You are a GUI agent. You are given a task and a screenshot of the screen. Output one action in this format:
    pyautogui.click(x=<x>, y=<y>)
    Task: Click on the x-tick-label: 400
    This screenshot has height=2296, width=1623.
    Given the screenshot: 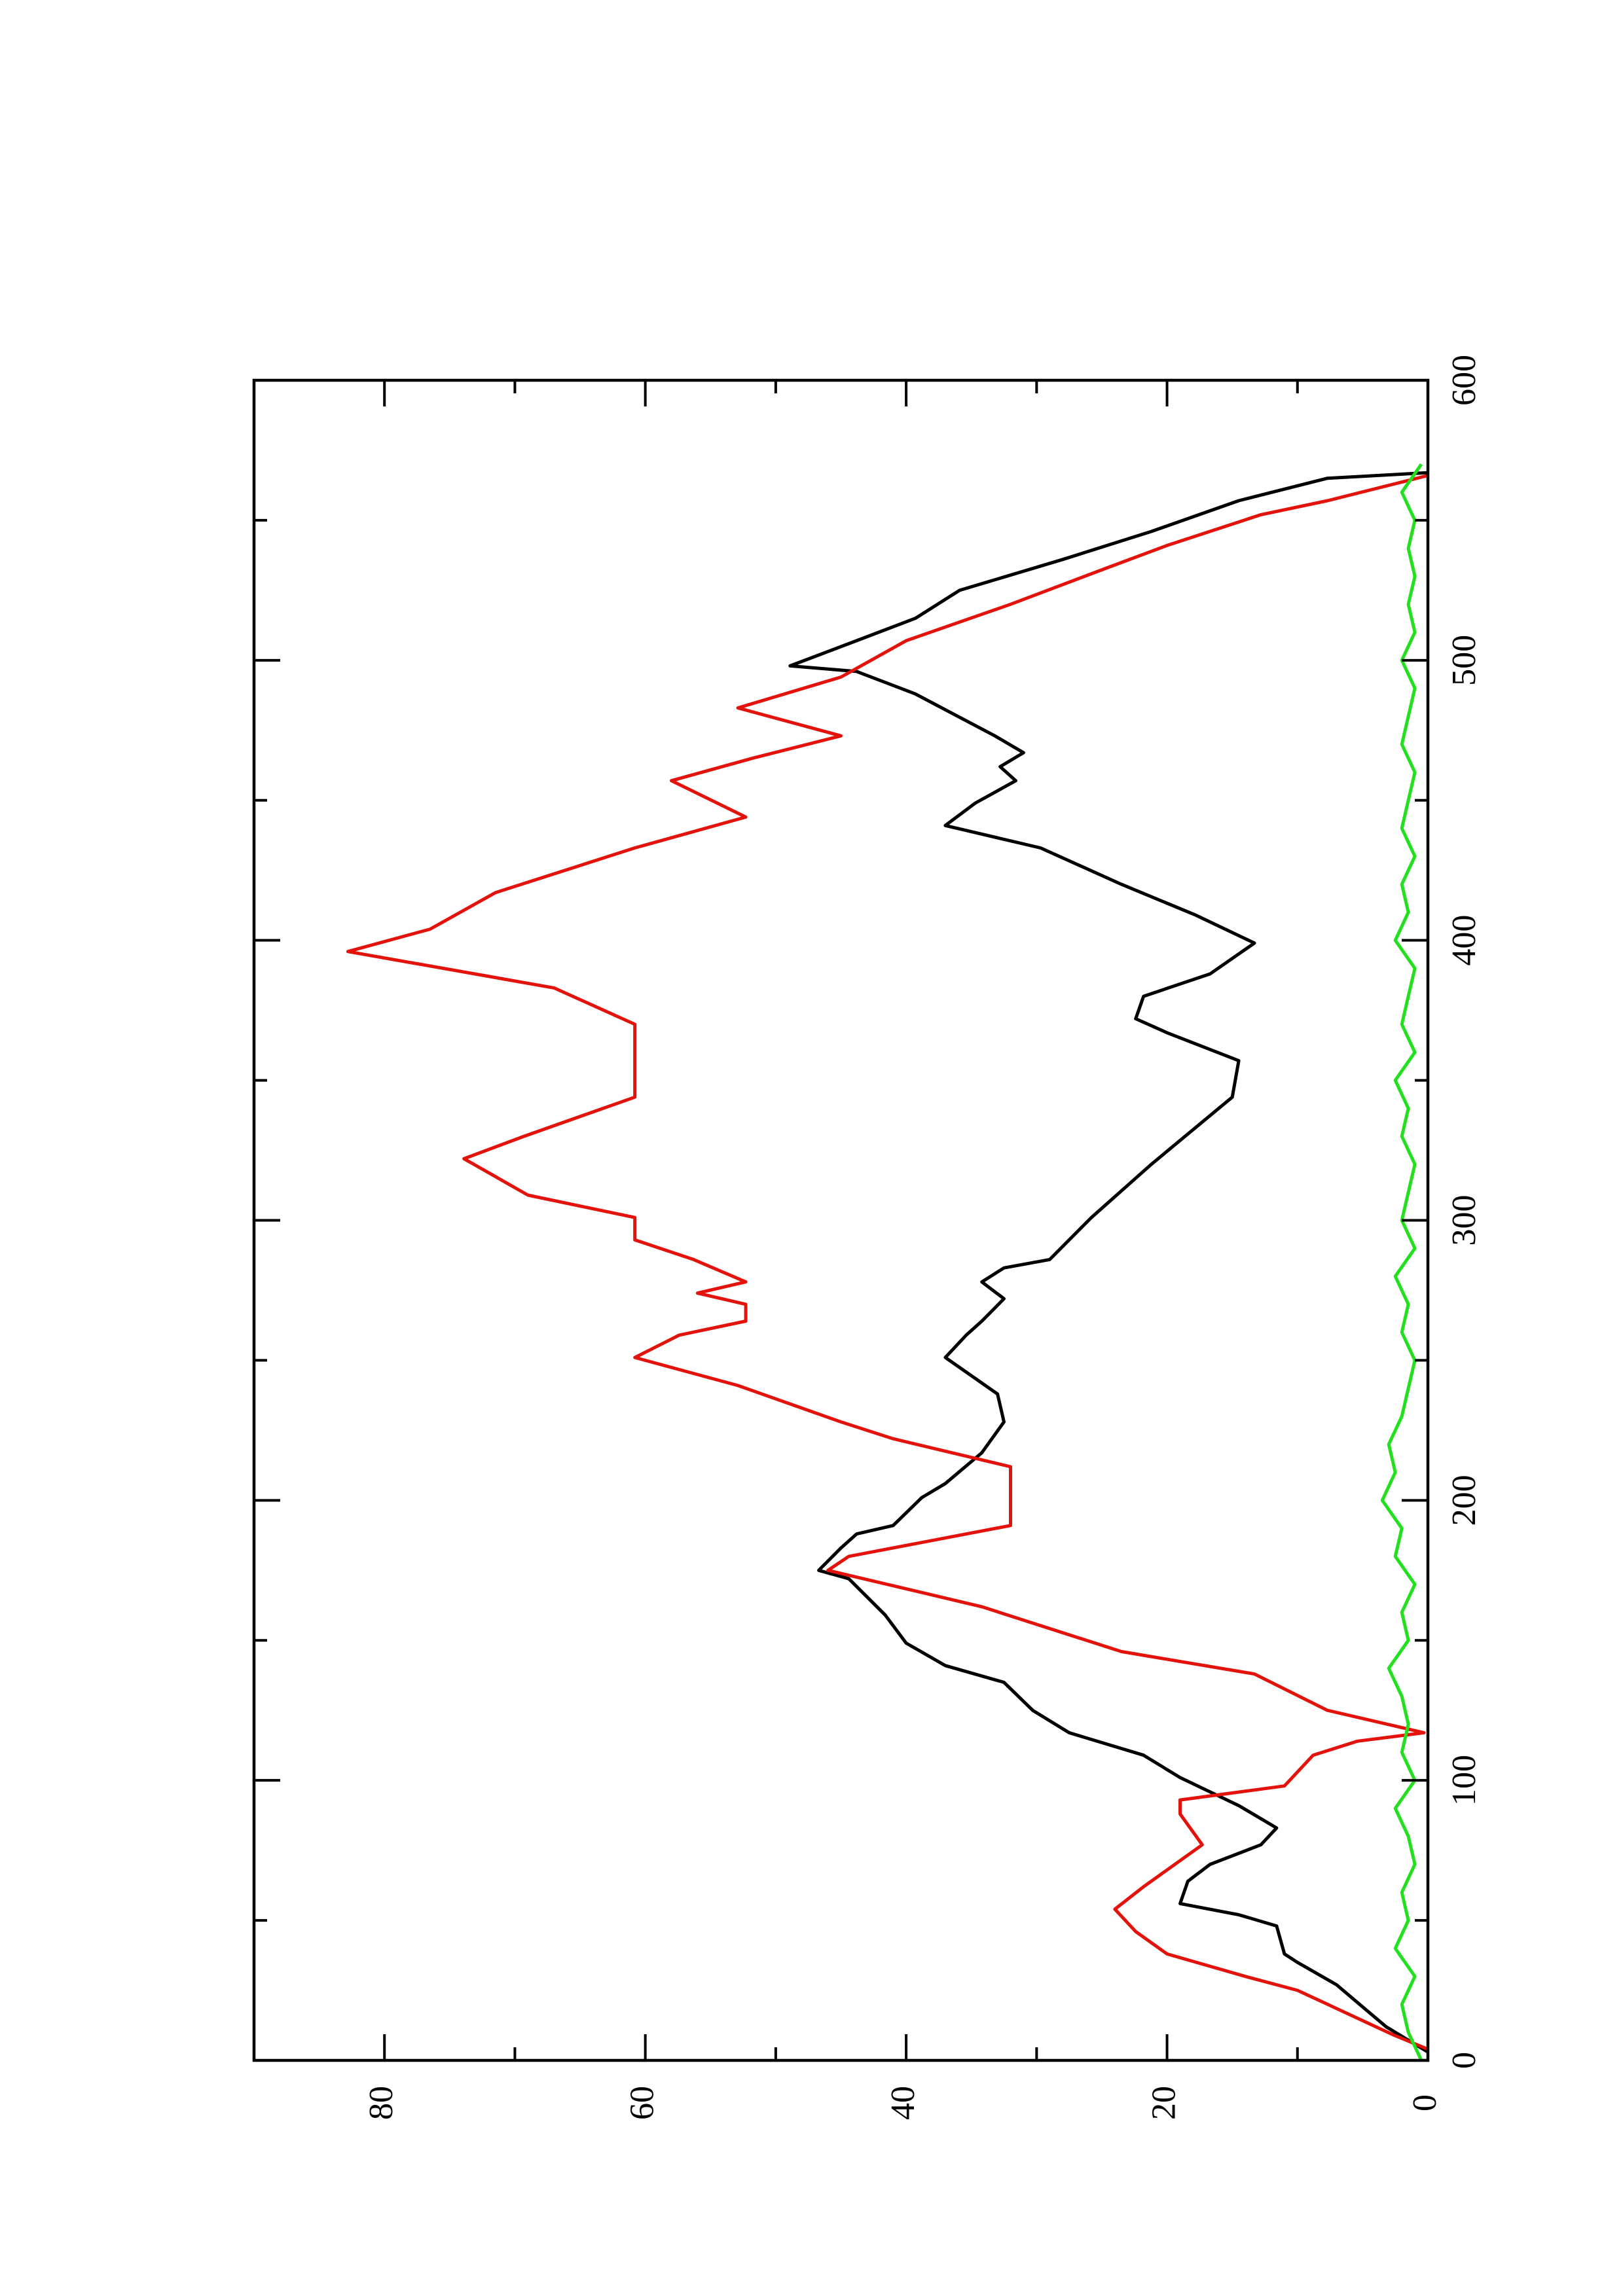 What is the action you would take?
    pyautogui.click(x=1464, y=940)
    